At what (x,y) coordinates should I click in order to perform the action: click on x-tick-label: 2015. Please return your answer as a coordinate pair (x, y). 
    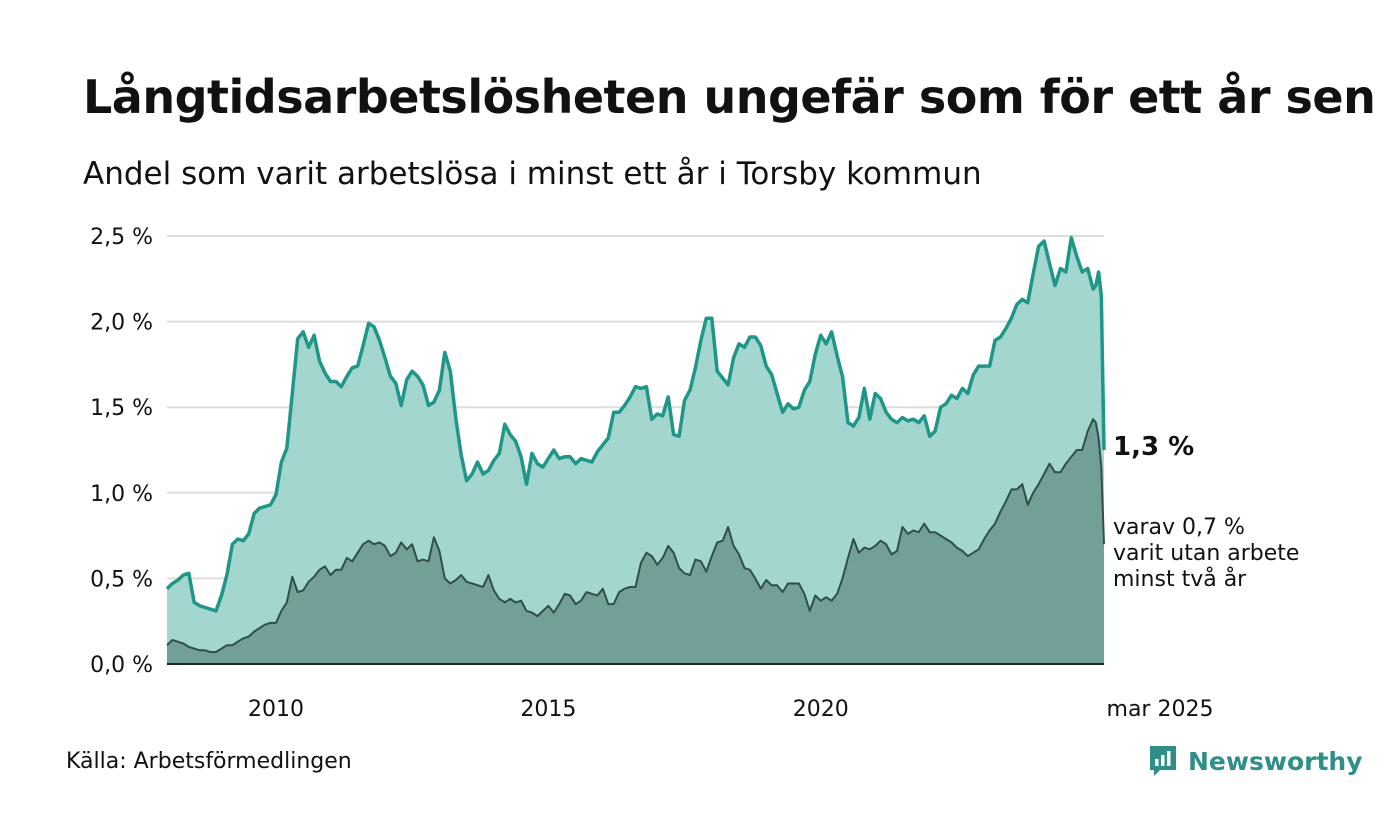
    Looking at the image, I should click on (548, 709).